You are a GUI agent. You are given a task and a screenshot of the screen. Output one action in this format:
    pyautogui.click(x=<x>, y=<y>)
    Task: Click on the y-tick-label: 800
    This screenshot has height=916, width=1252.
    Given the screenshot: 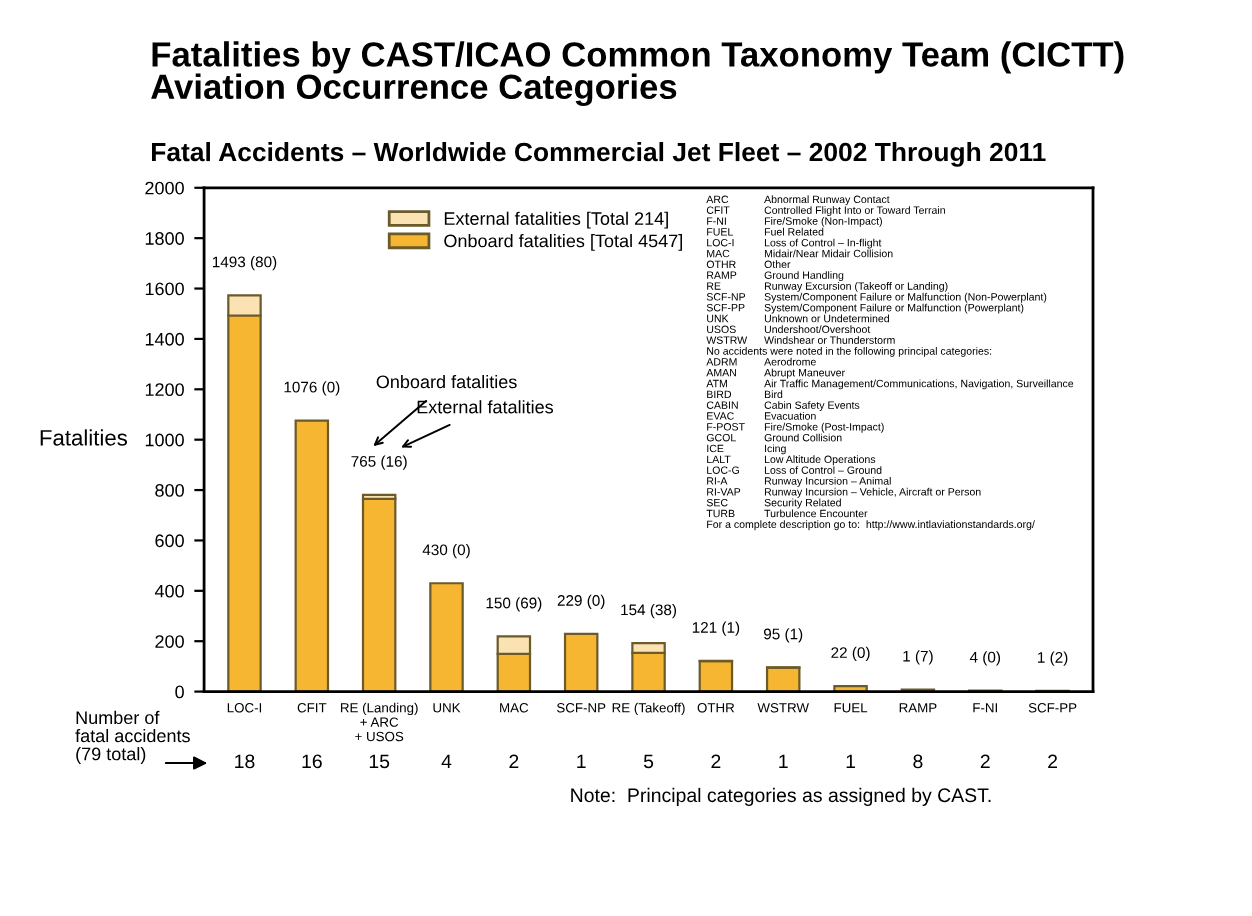 What is the action you would take?
    pyautogui.click(x=169, y=490)
    